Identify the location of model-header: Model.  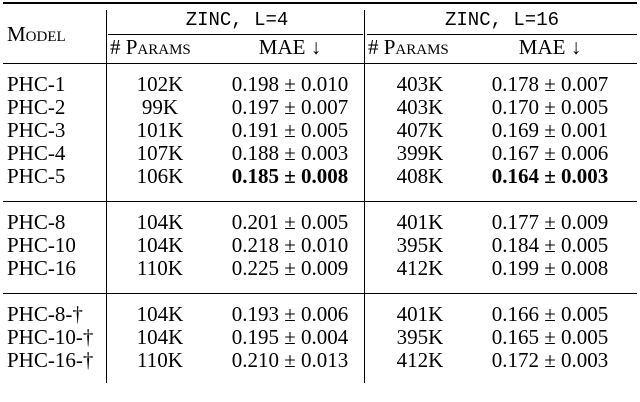
(36, 34).